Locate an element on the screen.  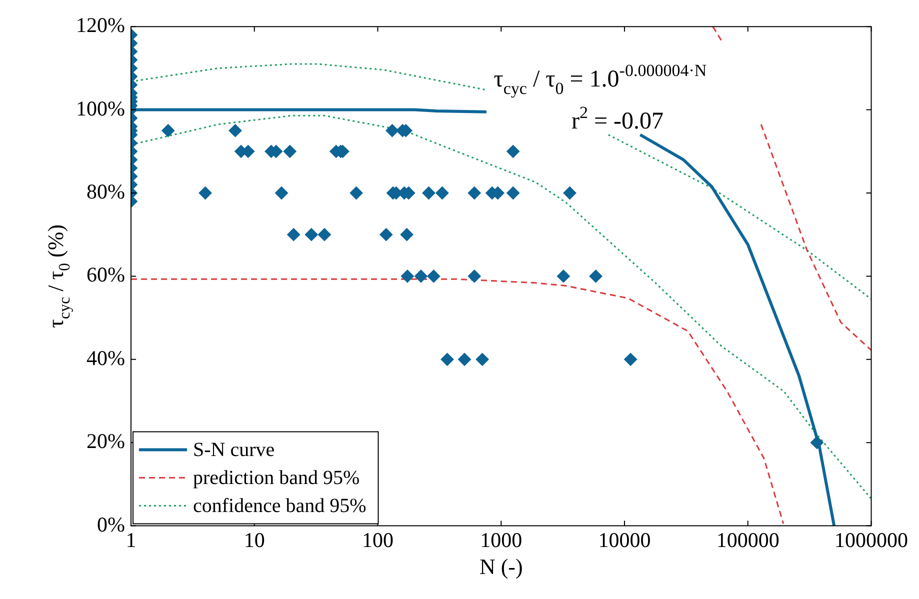
y-axis-title: τcyc / τ0 (%) is located at coordinates (58, 276).